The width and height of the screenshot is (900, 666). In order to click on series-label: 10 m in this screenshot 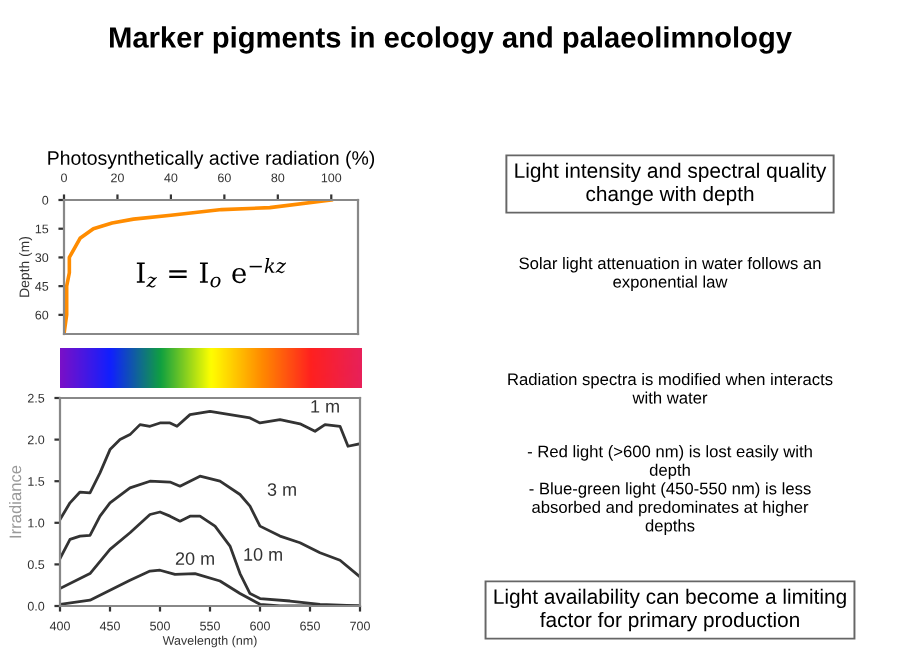, I will do `click(263, 554)`.